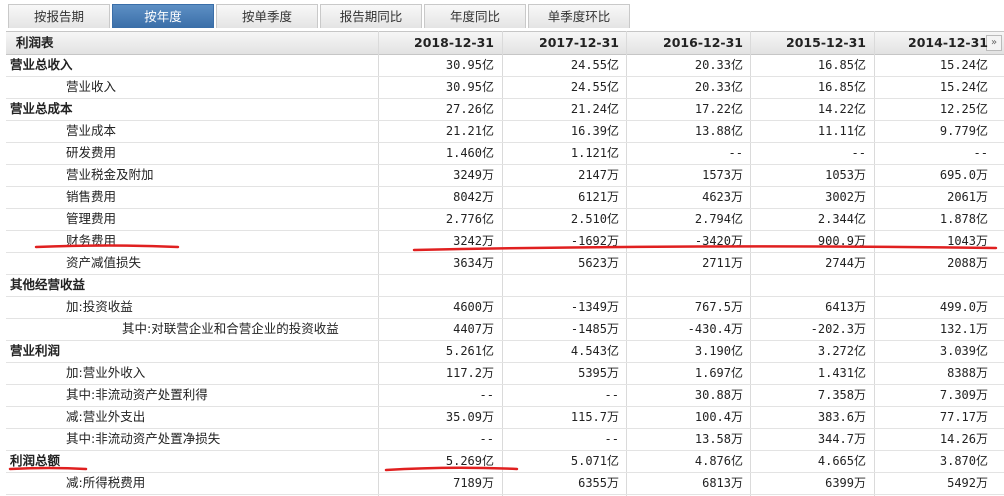 This screenshot has width=1004, height=496. What do you see at coordinates (718, 109) in the screenshot?
I see `value-cell: 17.22亿` at bounding box center [718, 109].